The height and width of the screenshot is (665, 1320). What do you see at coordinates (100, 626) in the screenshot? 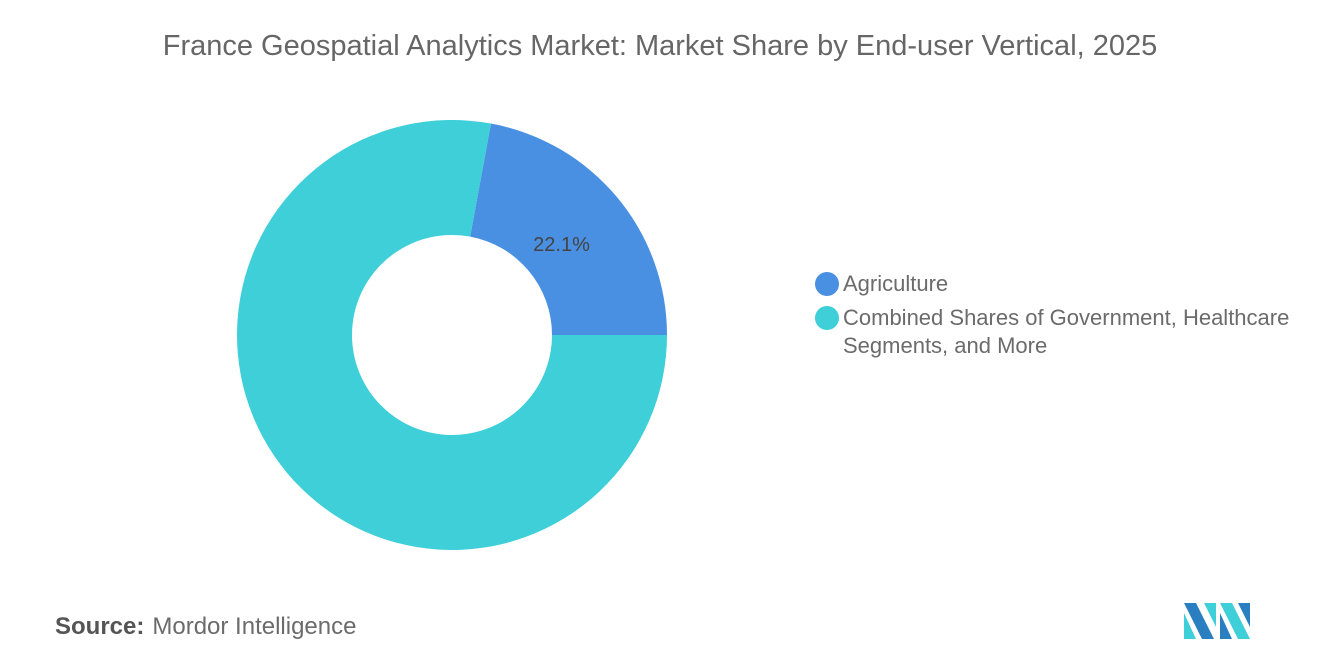
I see `source-label: Source:` at bounding box center [100, 626].